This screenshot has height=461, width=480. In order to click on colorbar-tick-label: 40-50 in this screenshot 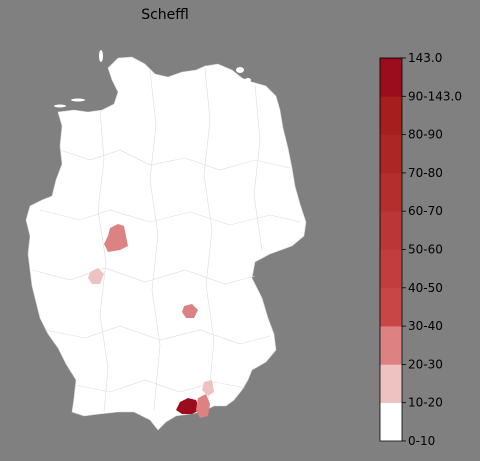, I will do `click(425, 288)`.